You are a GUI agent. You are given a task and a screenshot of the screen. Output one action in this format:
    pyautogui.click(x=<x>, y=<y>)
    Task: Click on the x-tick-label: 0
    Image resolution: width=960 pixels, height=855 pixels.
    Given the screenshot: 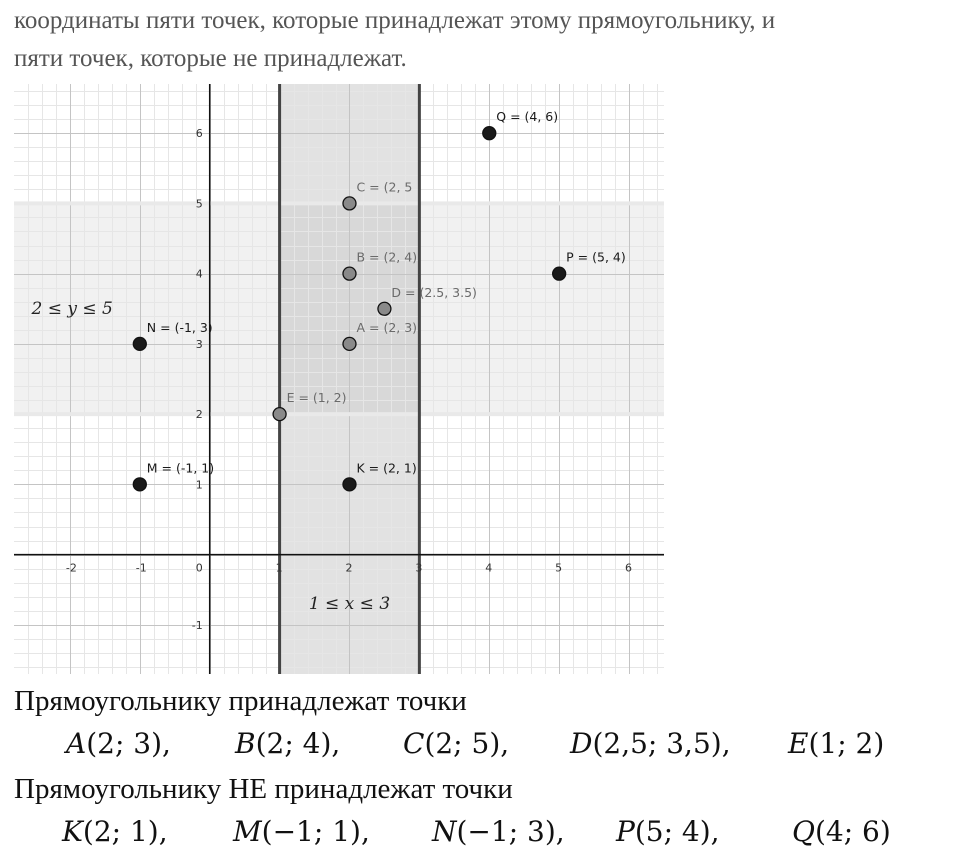 What is the action you would take?
    pyautogui.click(x=199, y=568)
    